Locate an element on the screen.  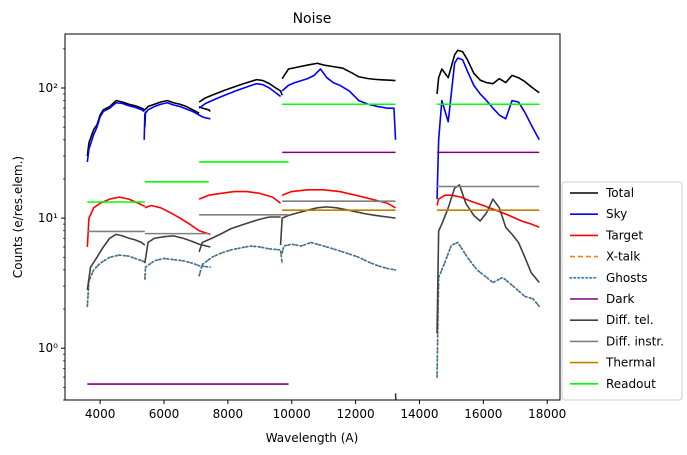
y-tick-label: 10⁰ is located at coordinates (48, 348).